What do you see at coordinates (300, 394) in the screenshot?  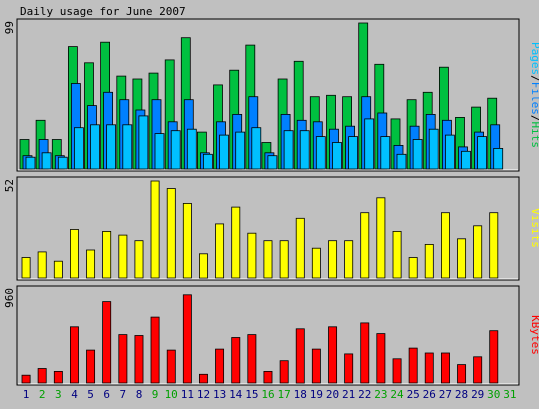 I see `x-label-day-18: 18` at bounding box center [300, 394].